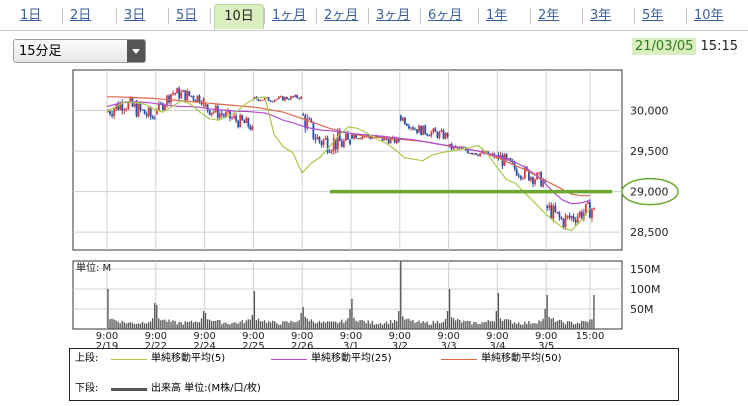  I want to click on y-tick-label: 28,500, so click(649, 232).